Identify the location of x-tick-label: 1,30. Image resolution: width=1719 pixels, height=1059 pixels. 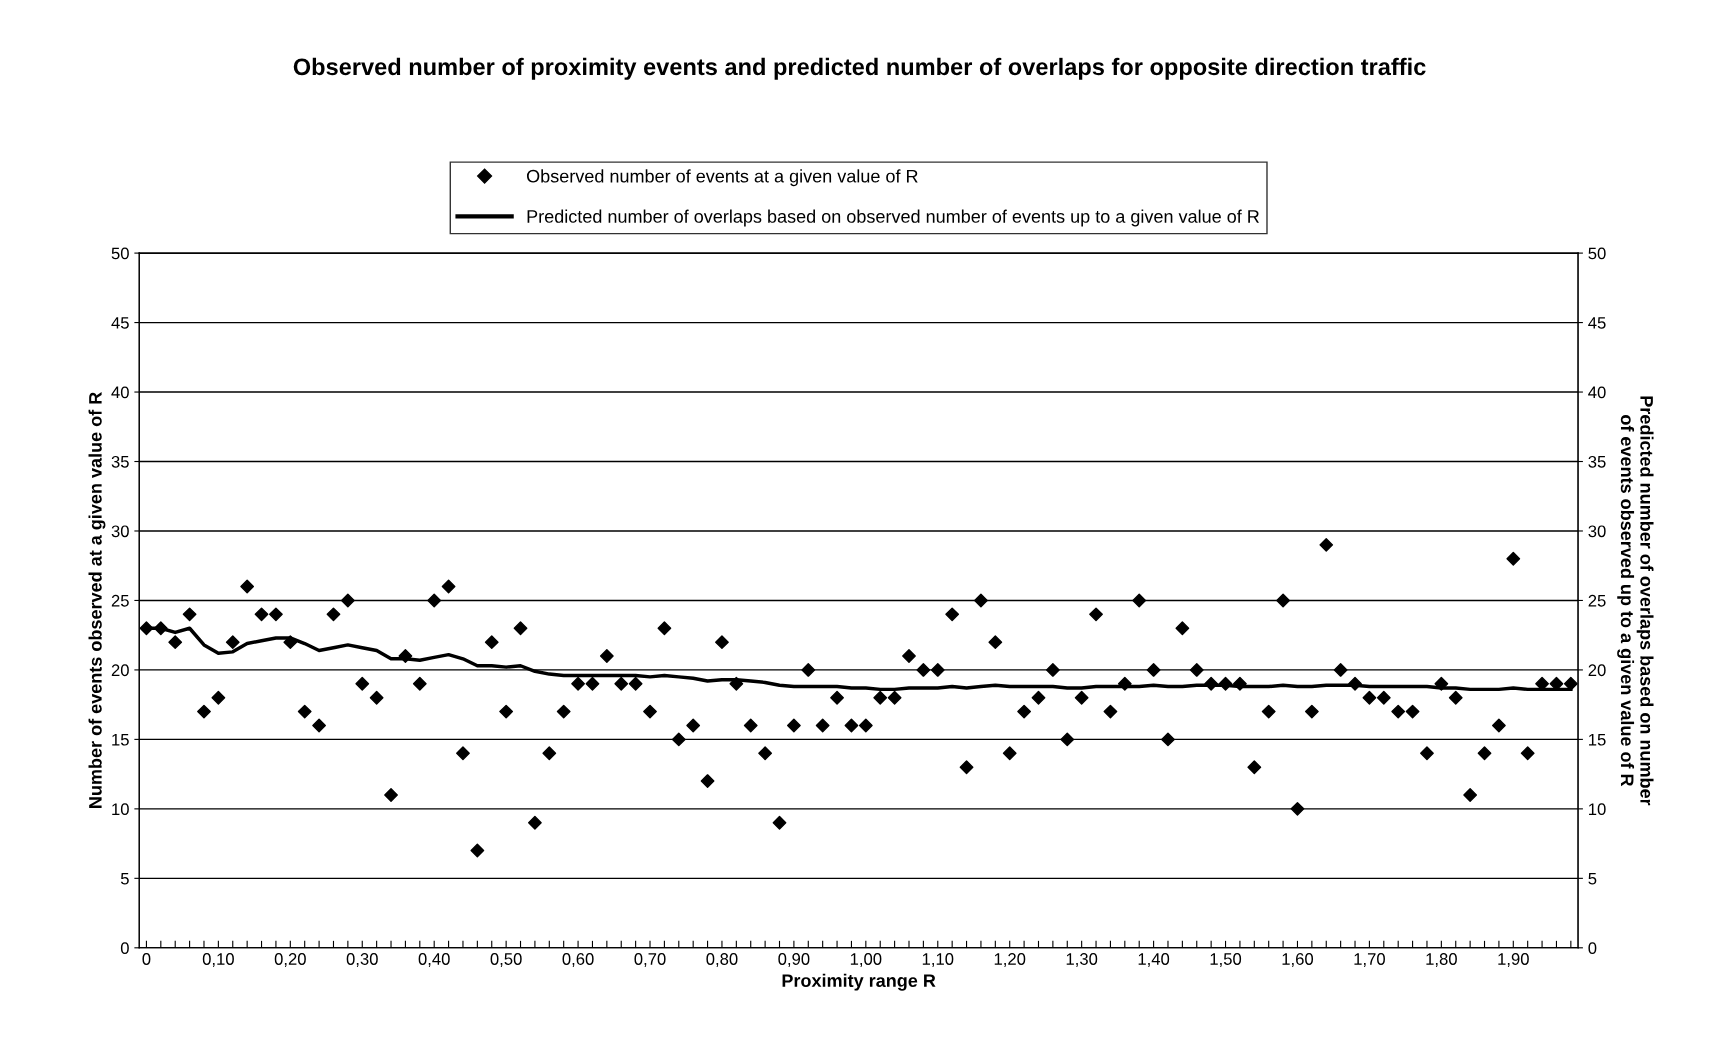
(1082, 960).